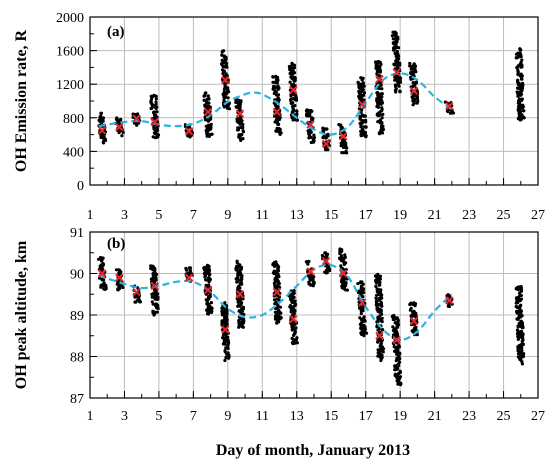  What do you see at coordinates (297, 215) in the screenshot?
I see `panel-a-x-tick-label: 13` at bounding box center [297, 215].